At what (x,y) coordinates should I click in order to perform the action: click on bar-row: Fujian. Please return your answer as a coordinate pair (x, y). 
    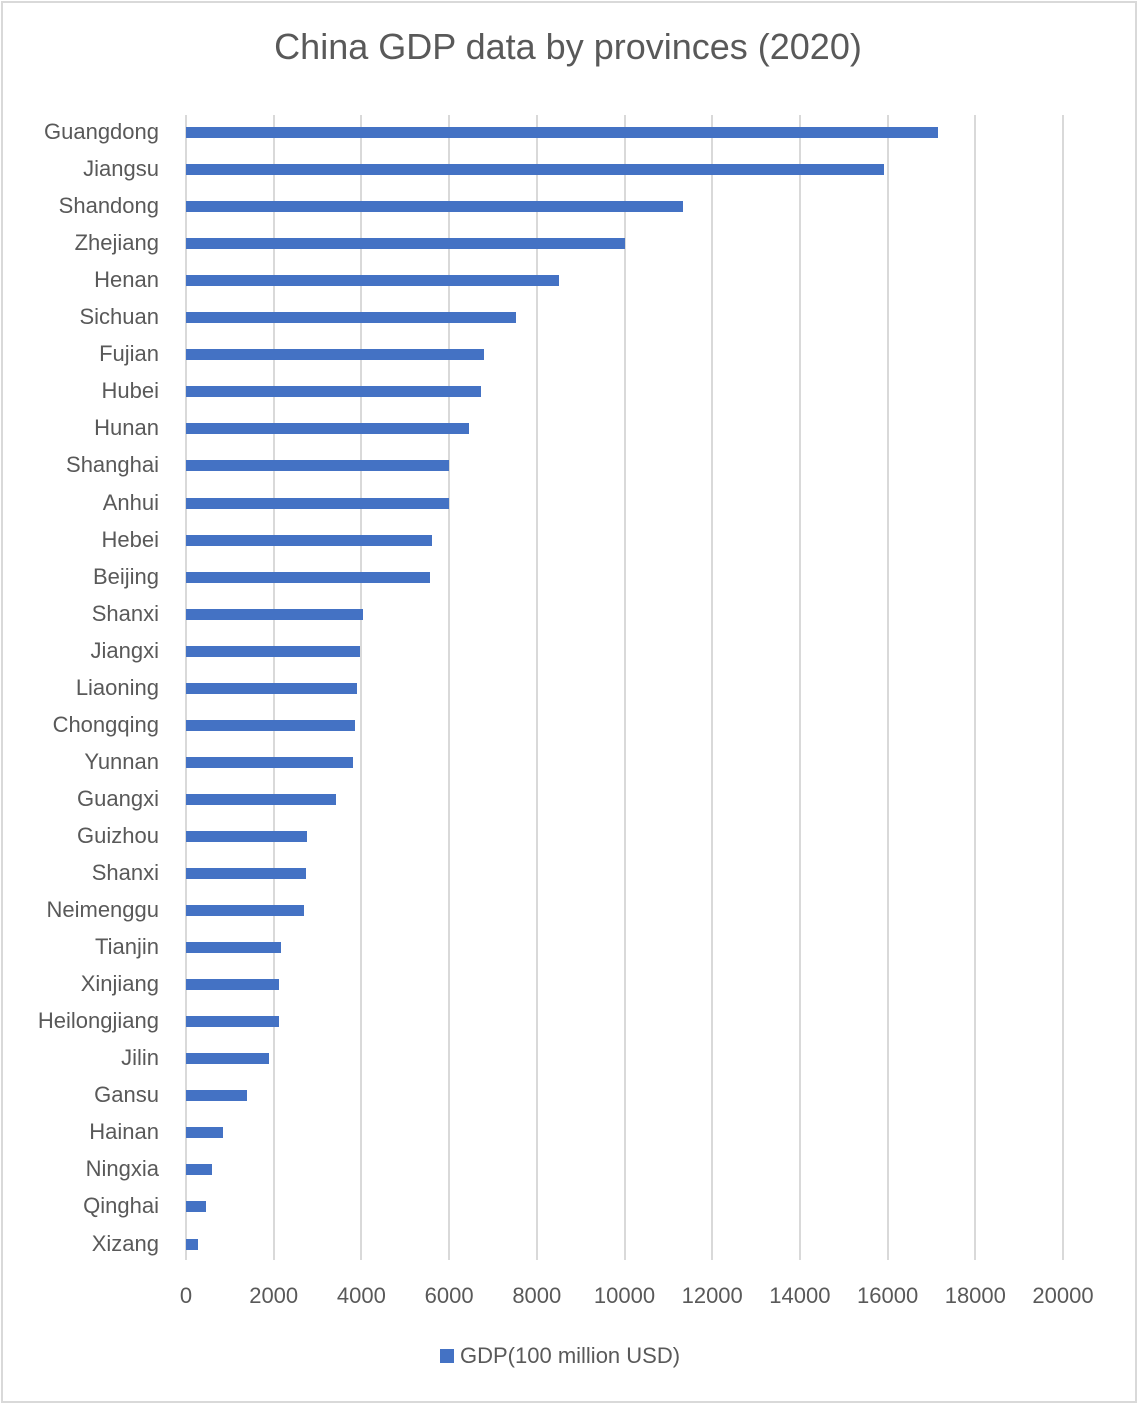
    Looking at the image, I should click on (571, 354).